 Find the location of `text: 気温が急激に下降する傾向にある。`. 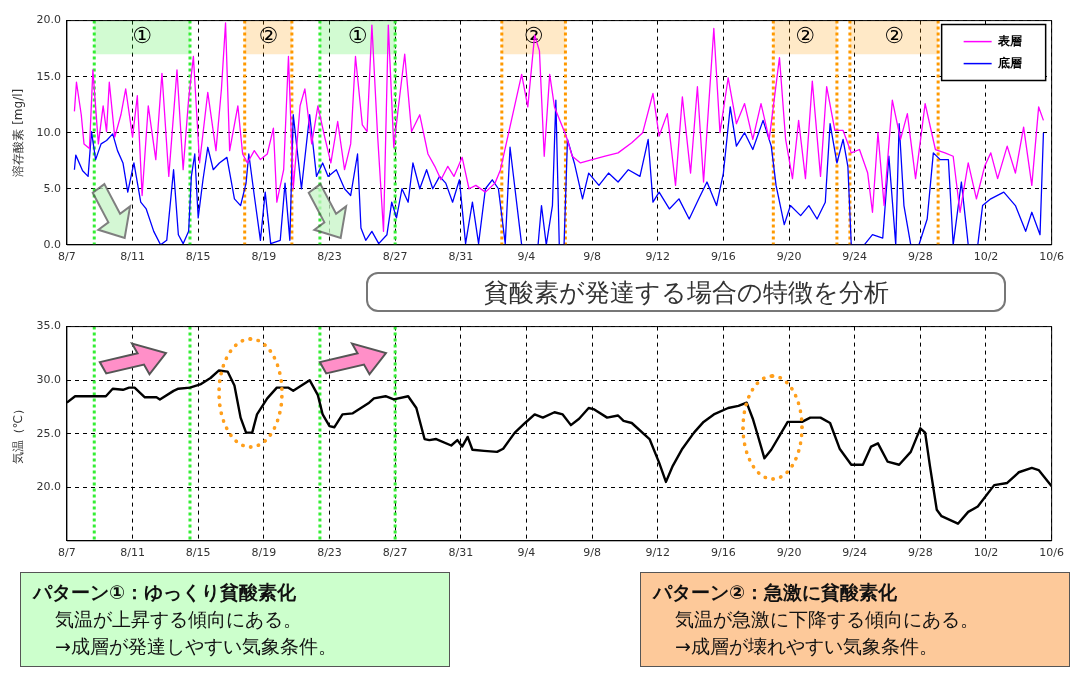

text: 気温が急激に下降する傾向にある。 is located at coordinates (827, 619).